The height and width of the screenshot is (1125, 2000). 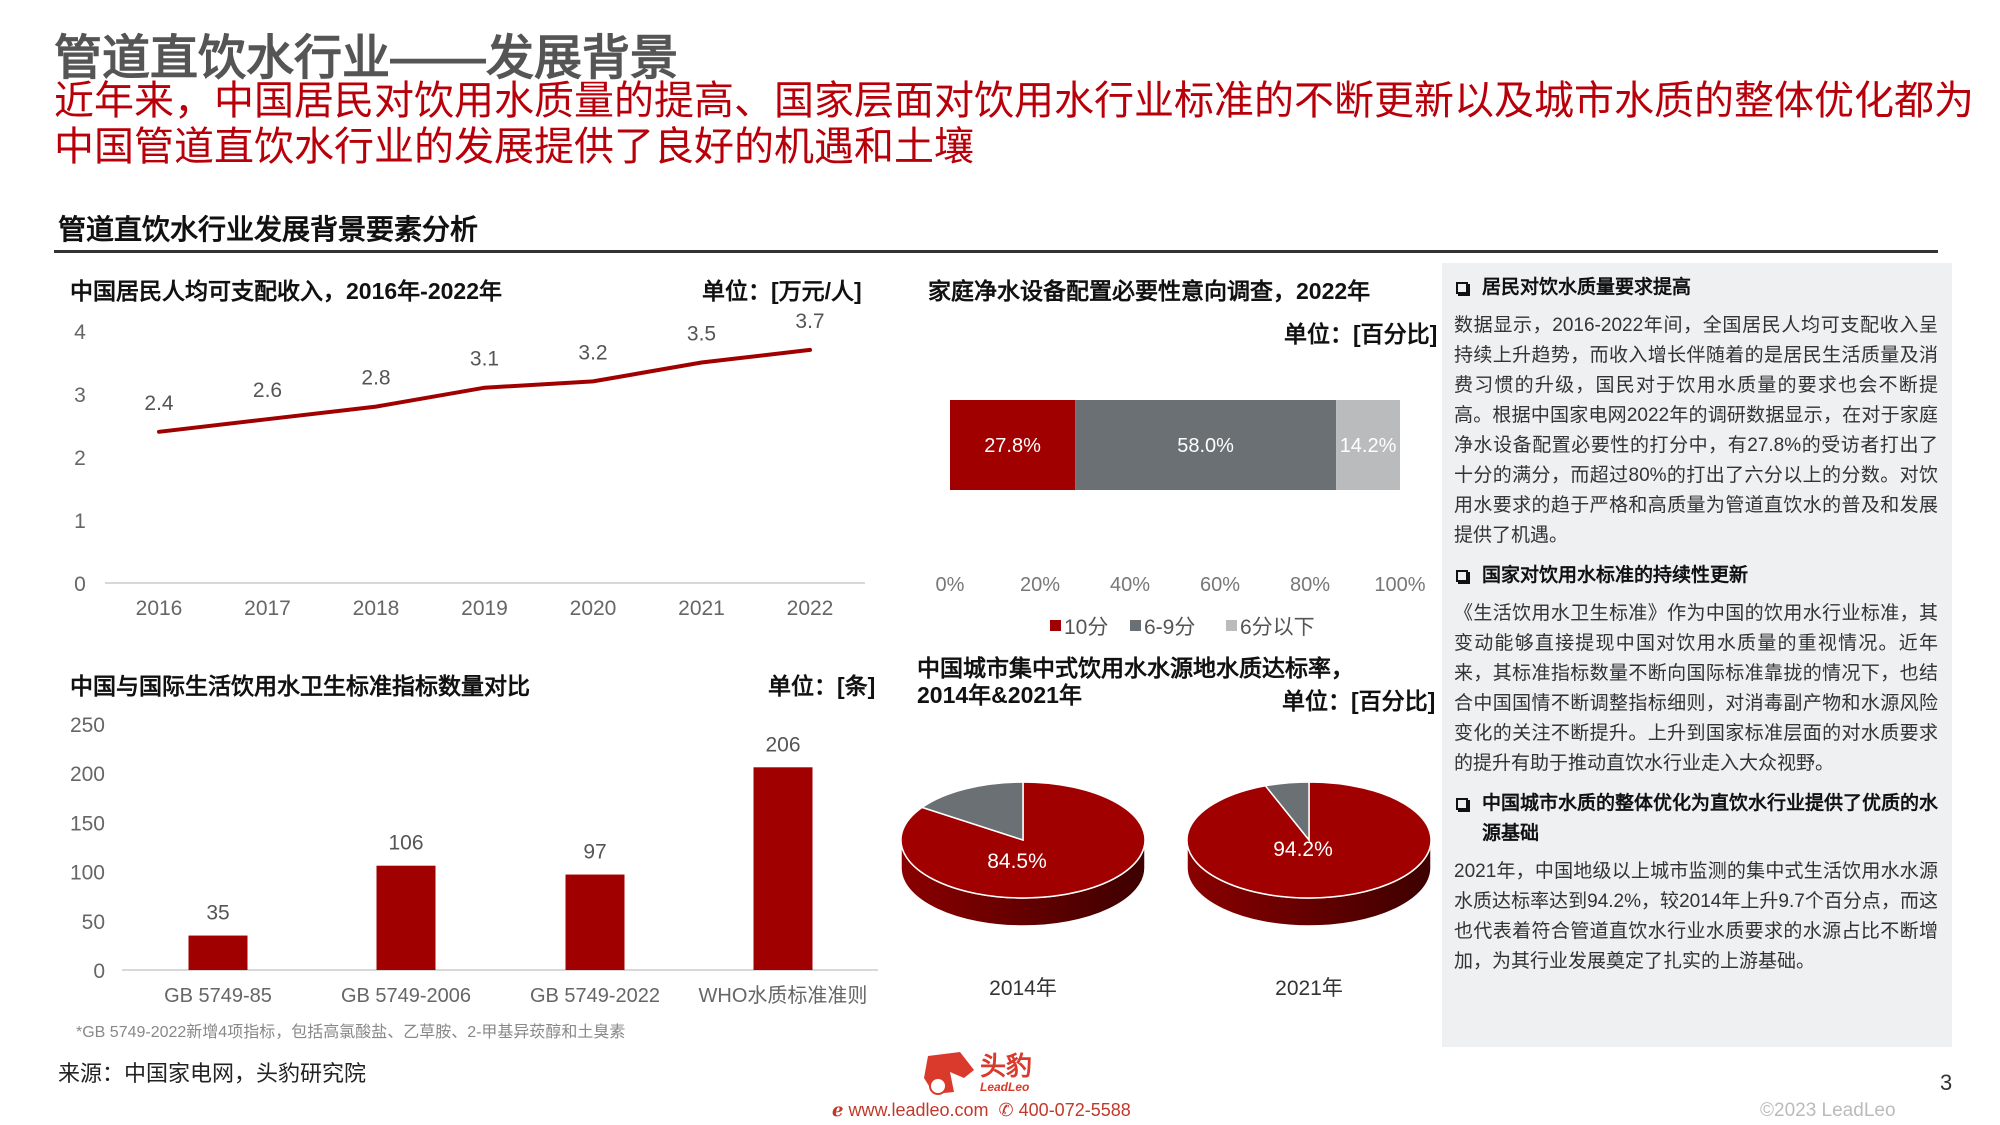 What do you see at coordinates (1277, 627) in the screenshot?
I see `legend-label: 6分以下` at bounding box center [1277, 627].